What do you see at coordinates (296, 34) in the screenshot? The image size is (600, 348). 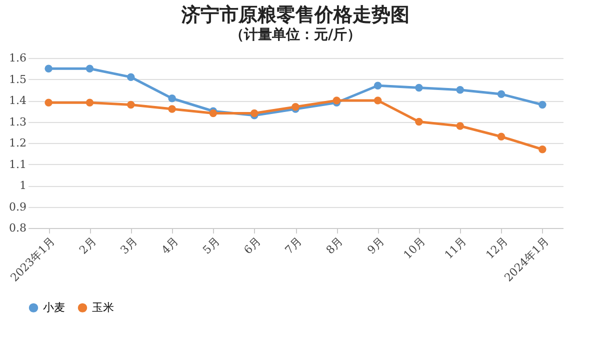 I see `chart-subtitle: （计量单位：元/斤）` at bounding box center [296, 34].